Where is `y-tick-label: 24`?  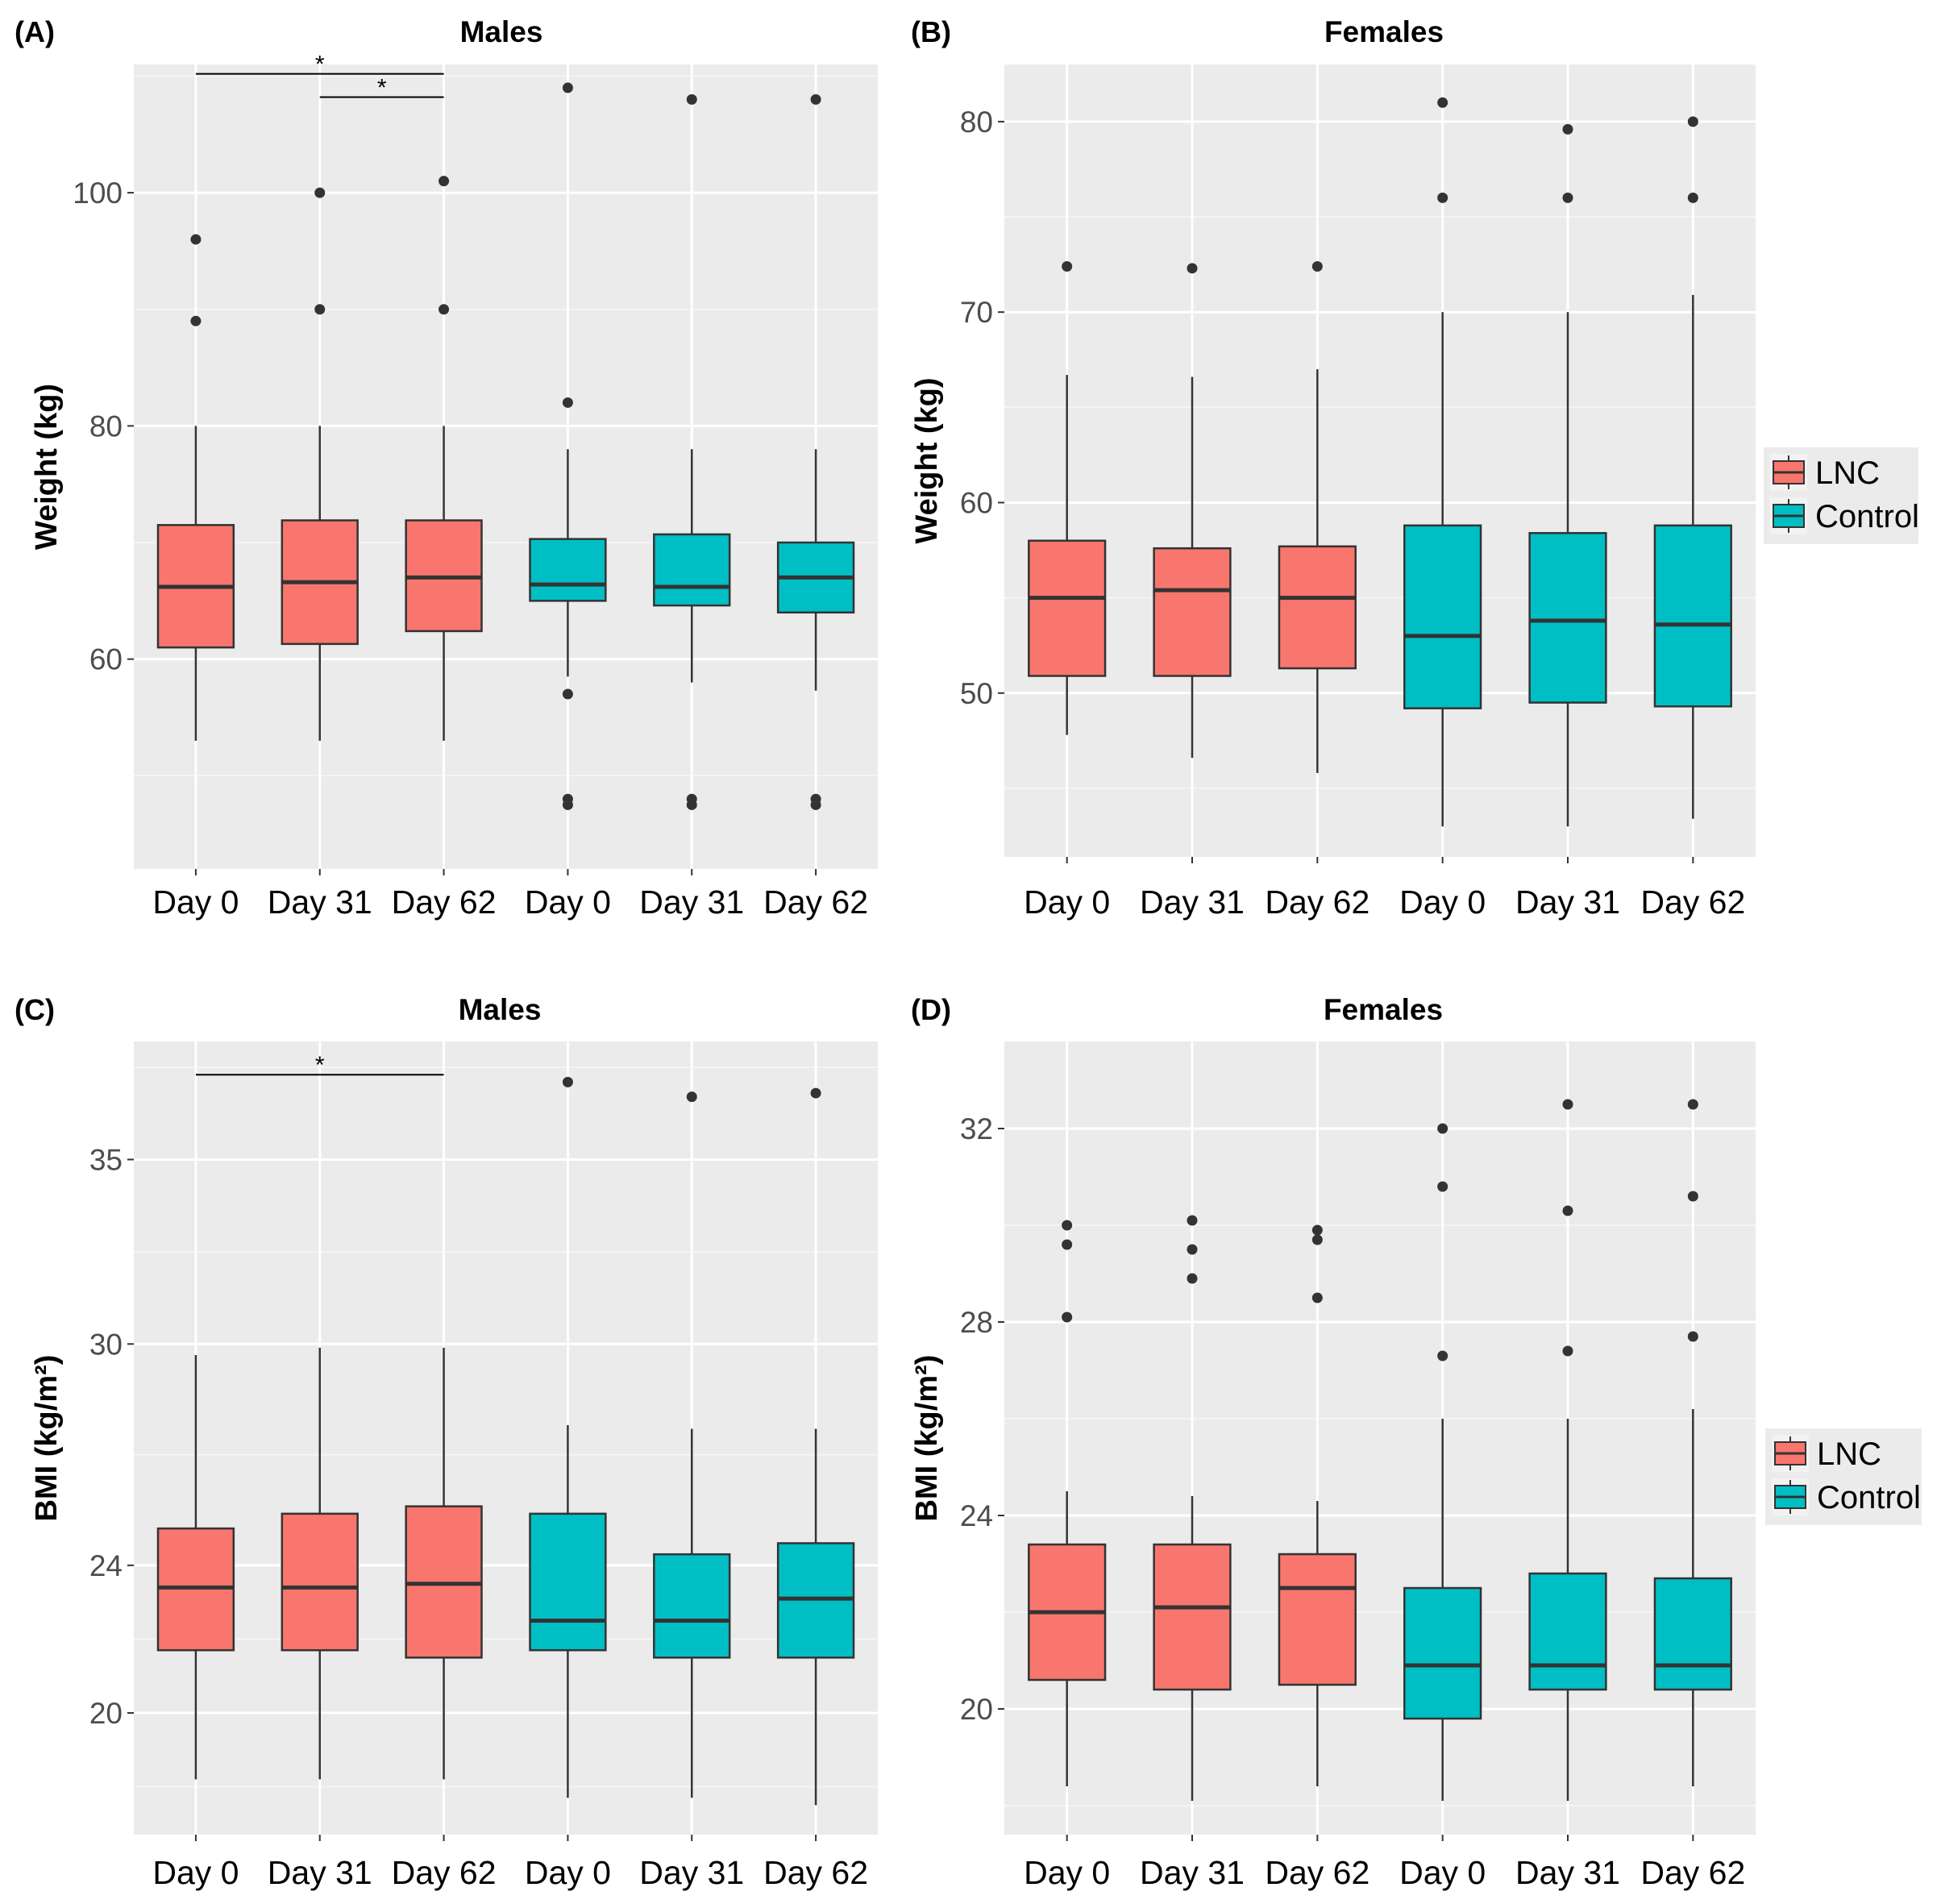 y-tick-label: 24 is located at coordinates (106, 1566).